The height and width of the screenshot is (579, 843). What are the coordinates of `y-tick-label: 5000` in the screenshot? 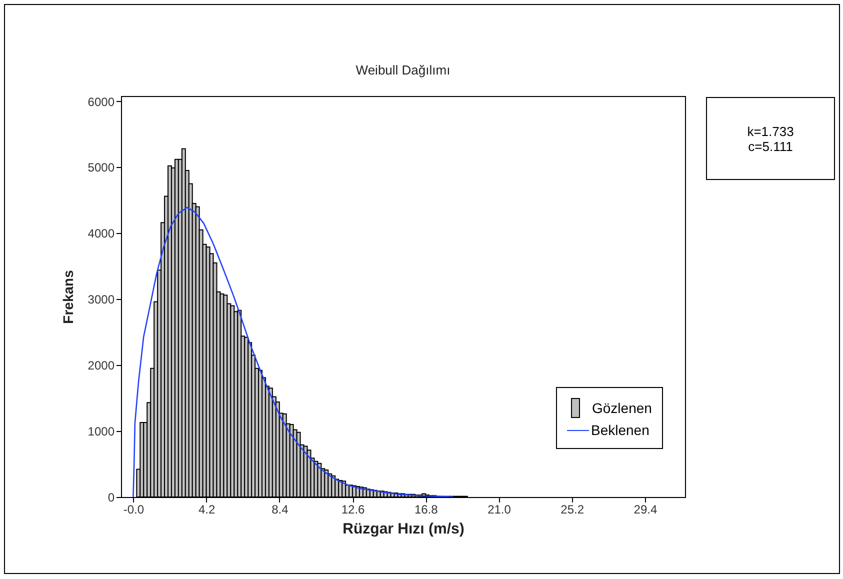 It's located at (101, 167).